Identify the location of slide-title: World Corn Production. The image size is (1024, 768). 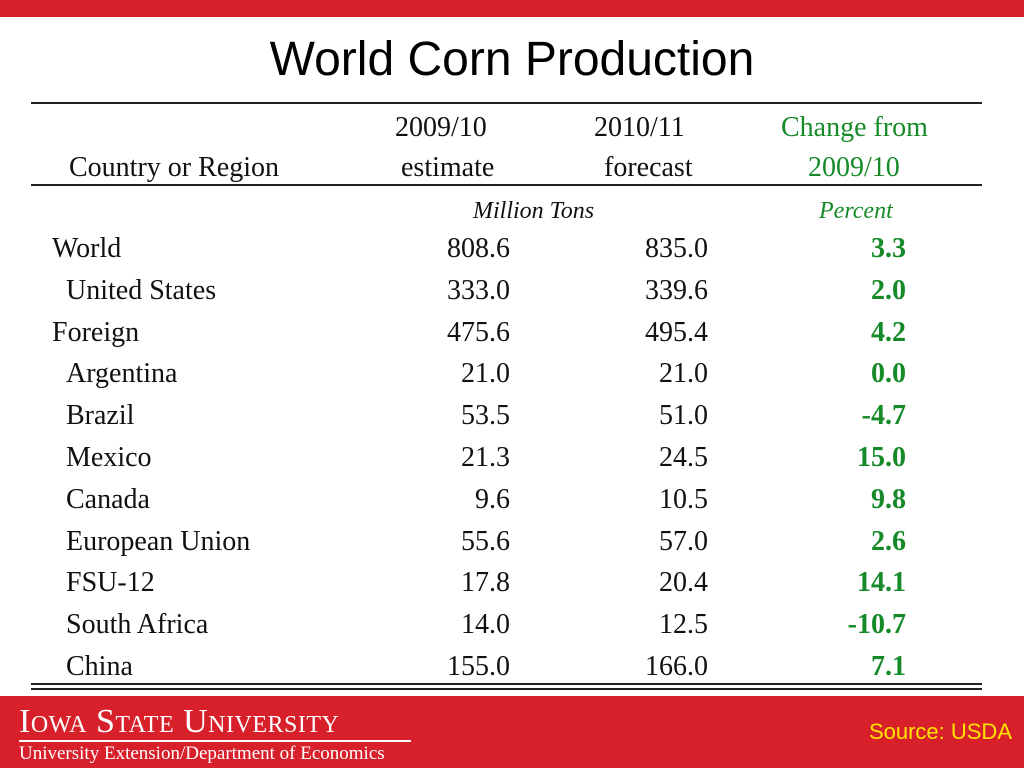
(512, 59).